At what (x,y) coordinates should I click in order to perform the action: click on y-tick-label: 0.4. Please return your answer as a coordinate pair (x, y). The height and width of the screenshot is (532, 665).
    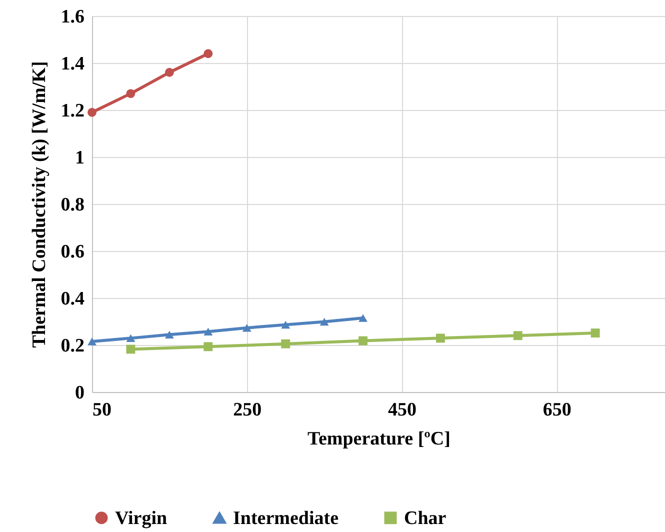
    Looking at the image, I should click on (72, 299).